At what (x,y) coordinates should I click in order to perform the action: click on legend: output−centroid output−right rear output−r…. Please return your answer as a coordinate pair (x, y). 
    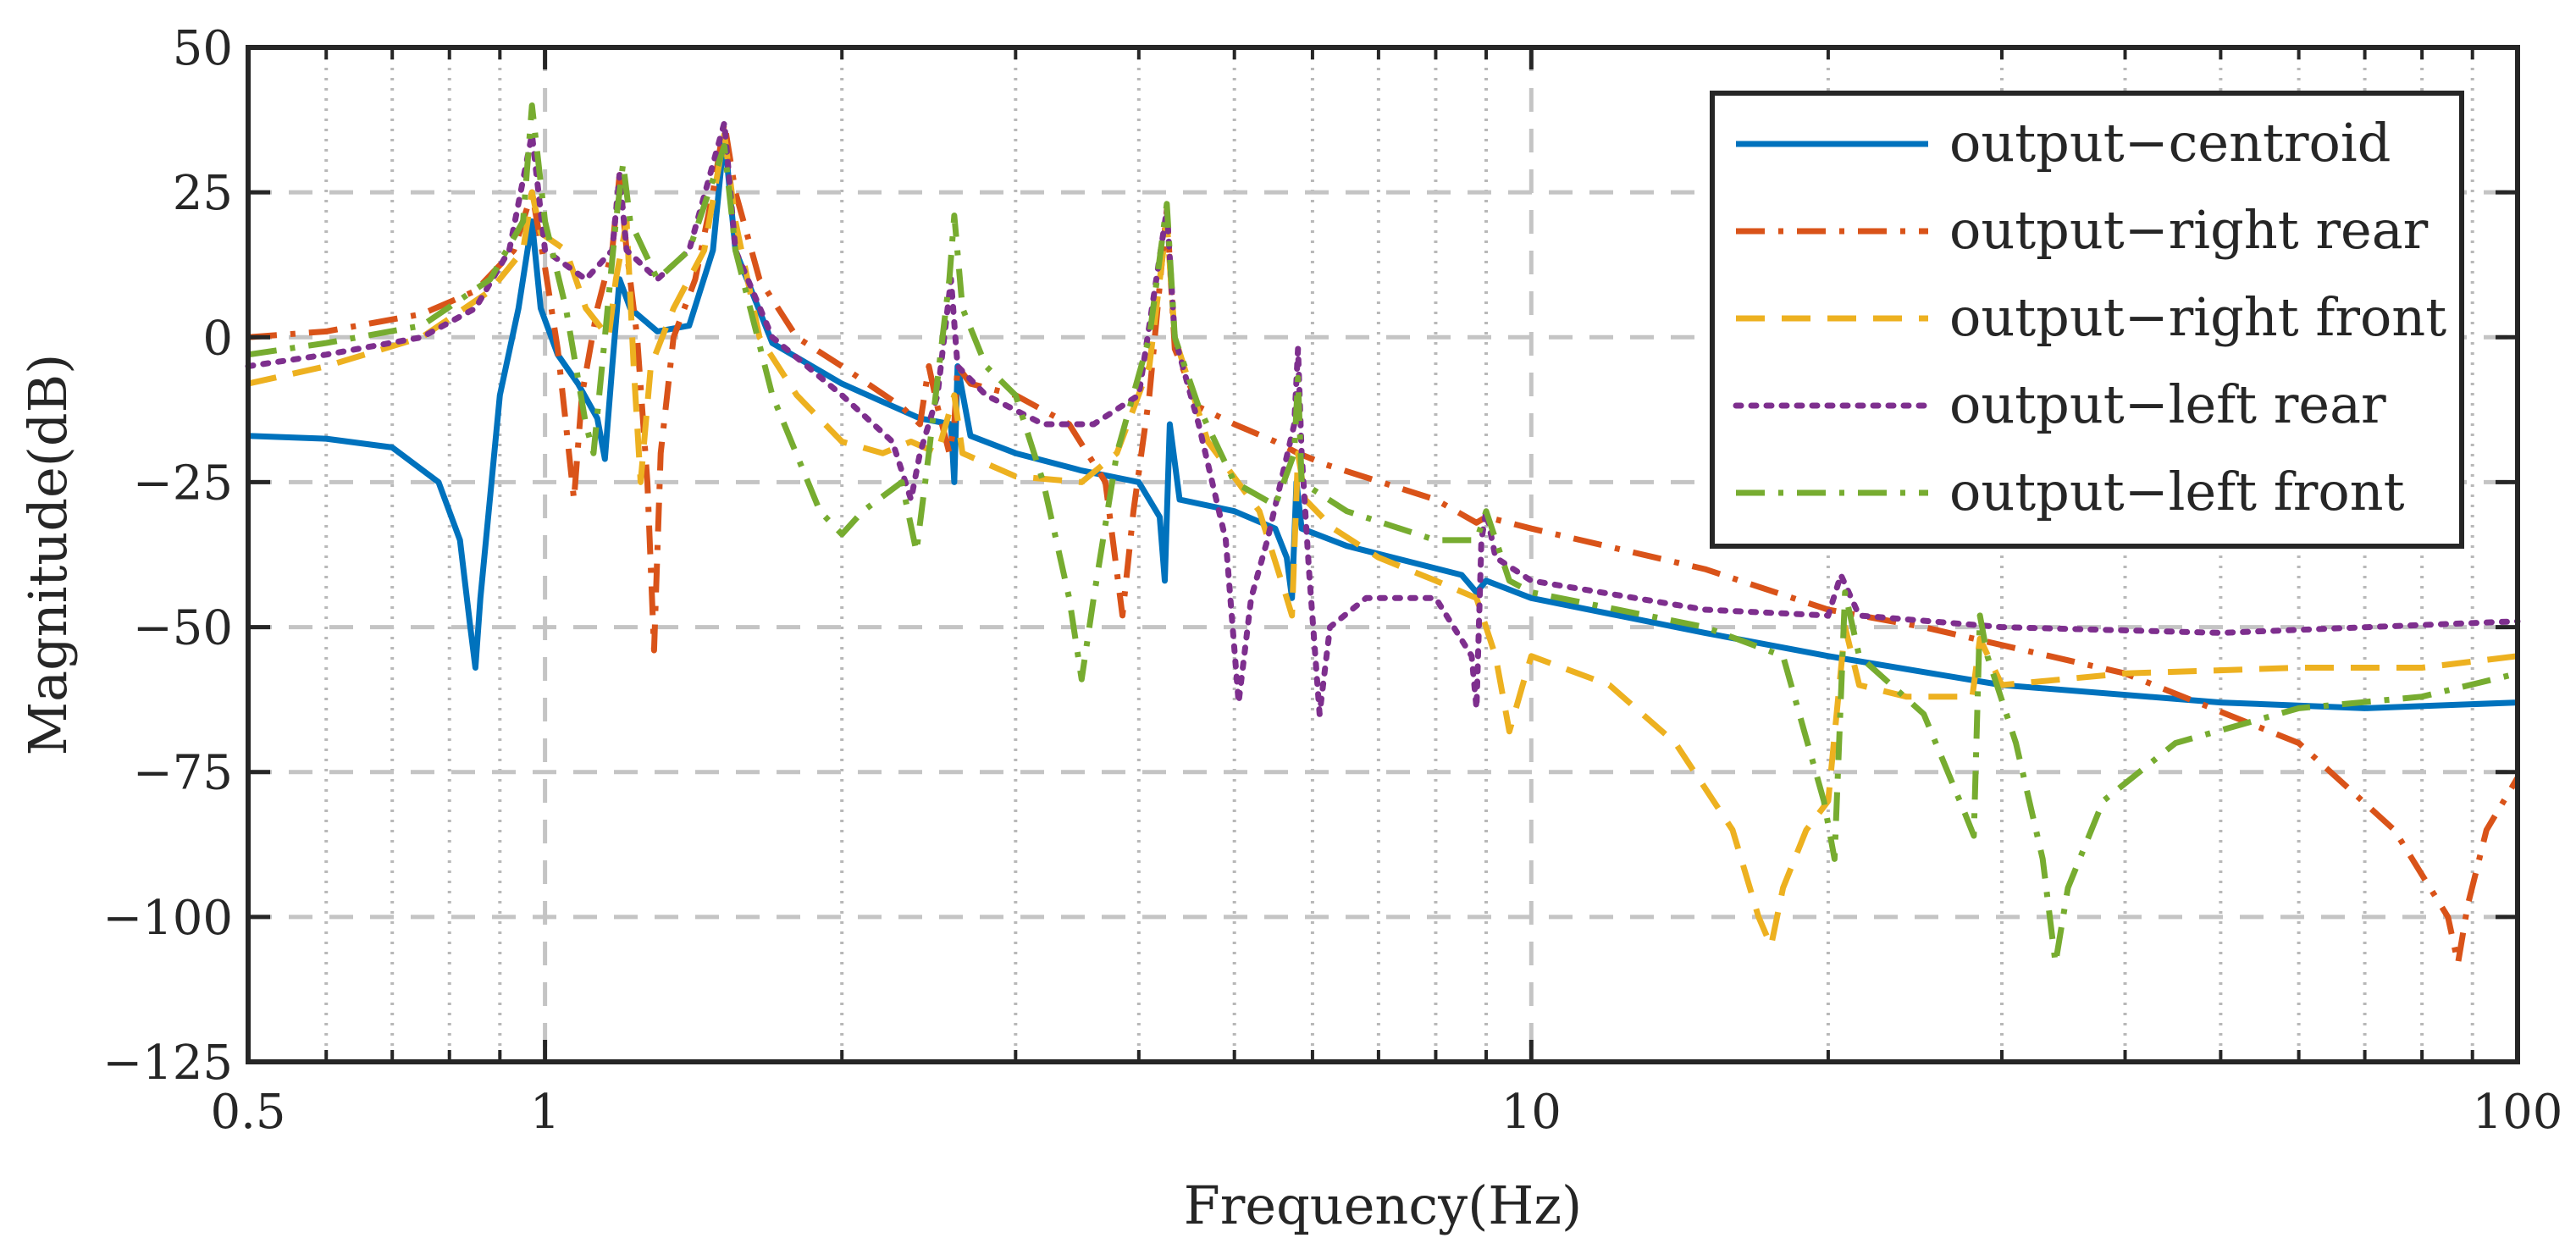
    Looking at the image, I should click on (2087, 320).